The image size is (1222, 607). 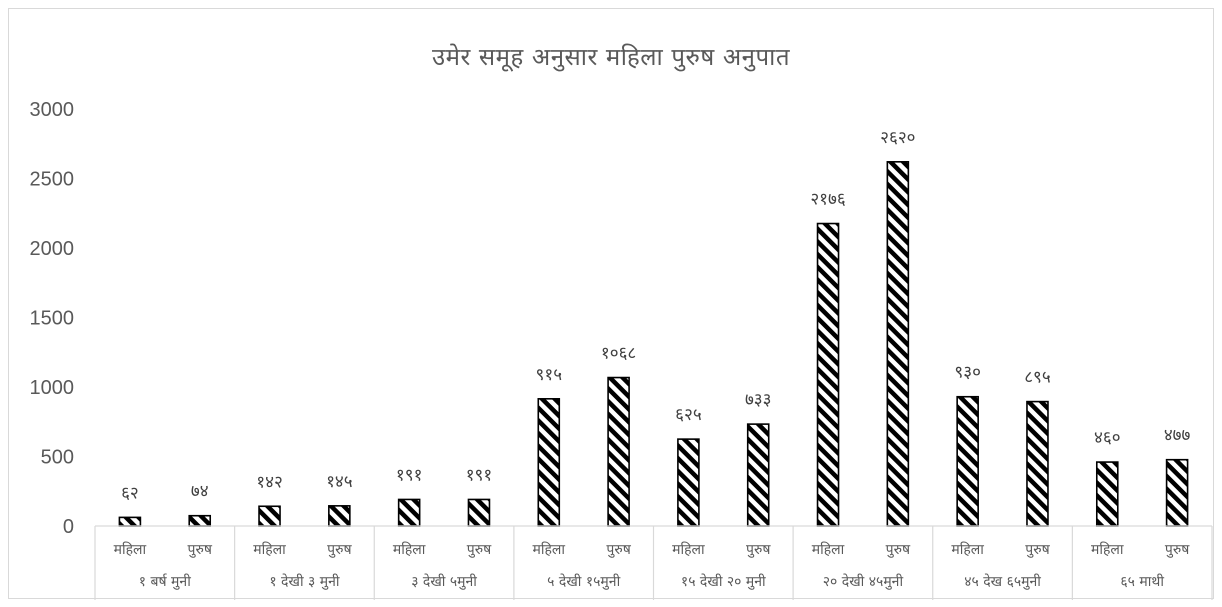 What do you see at coordinates (52, 249) in the screenshot?
I see `y-tick-label: 2000` at bounding box center [52, 249].